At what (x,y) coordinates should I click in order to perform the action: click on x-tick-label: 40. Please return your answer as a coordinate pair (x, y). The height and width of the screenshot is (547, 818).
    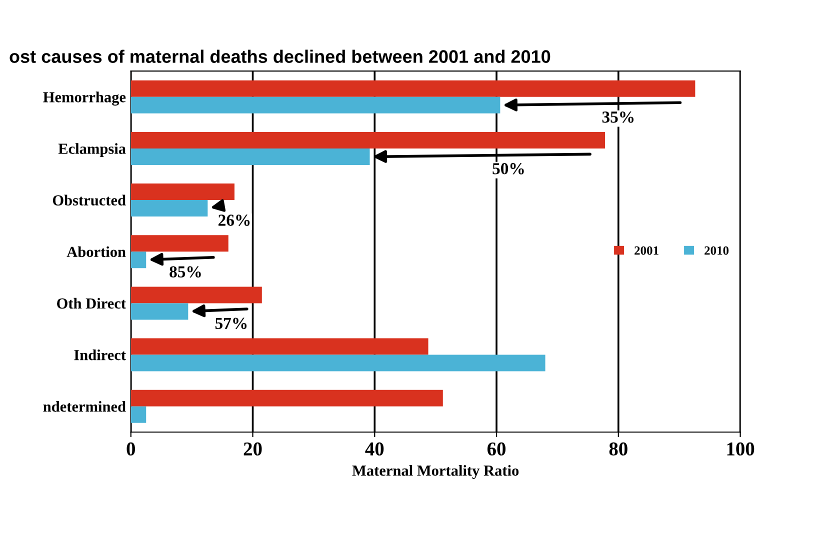
    Looking at the image, I should click on (374, 449).